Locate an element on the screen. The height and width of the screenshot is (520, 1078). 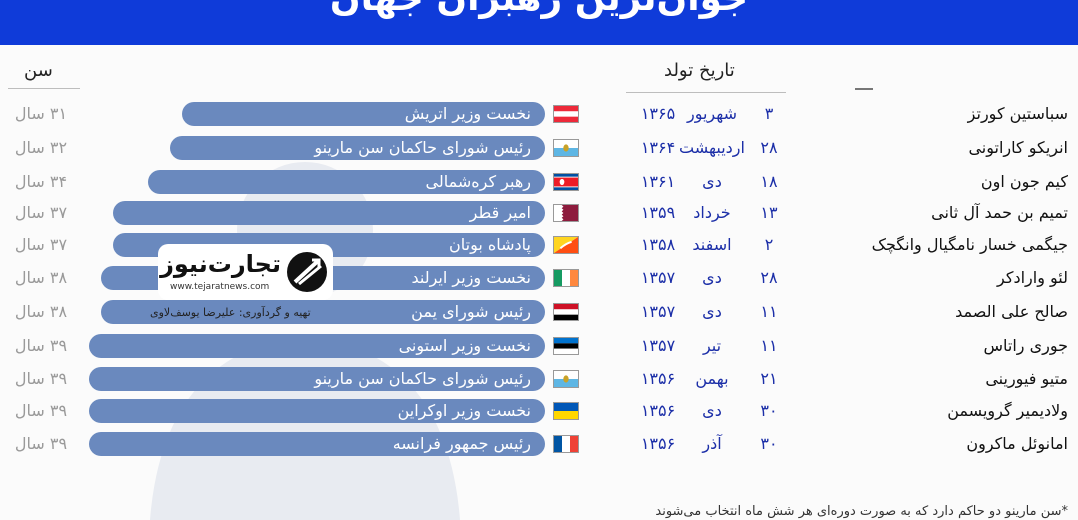
leader-age: ۳۲ سال is located at coordinates (41, 147).